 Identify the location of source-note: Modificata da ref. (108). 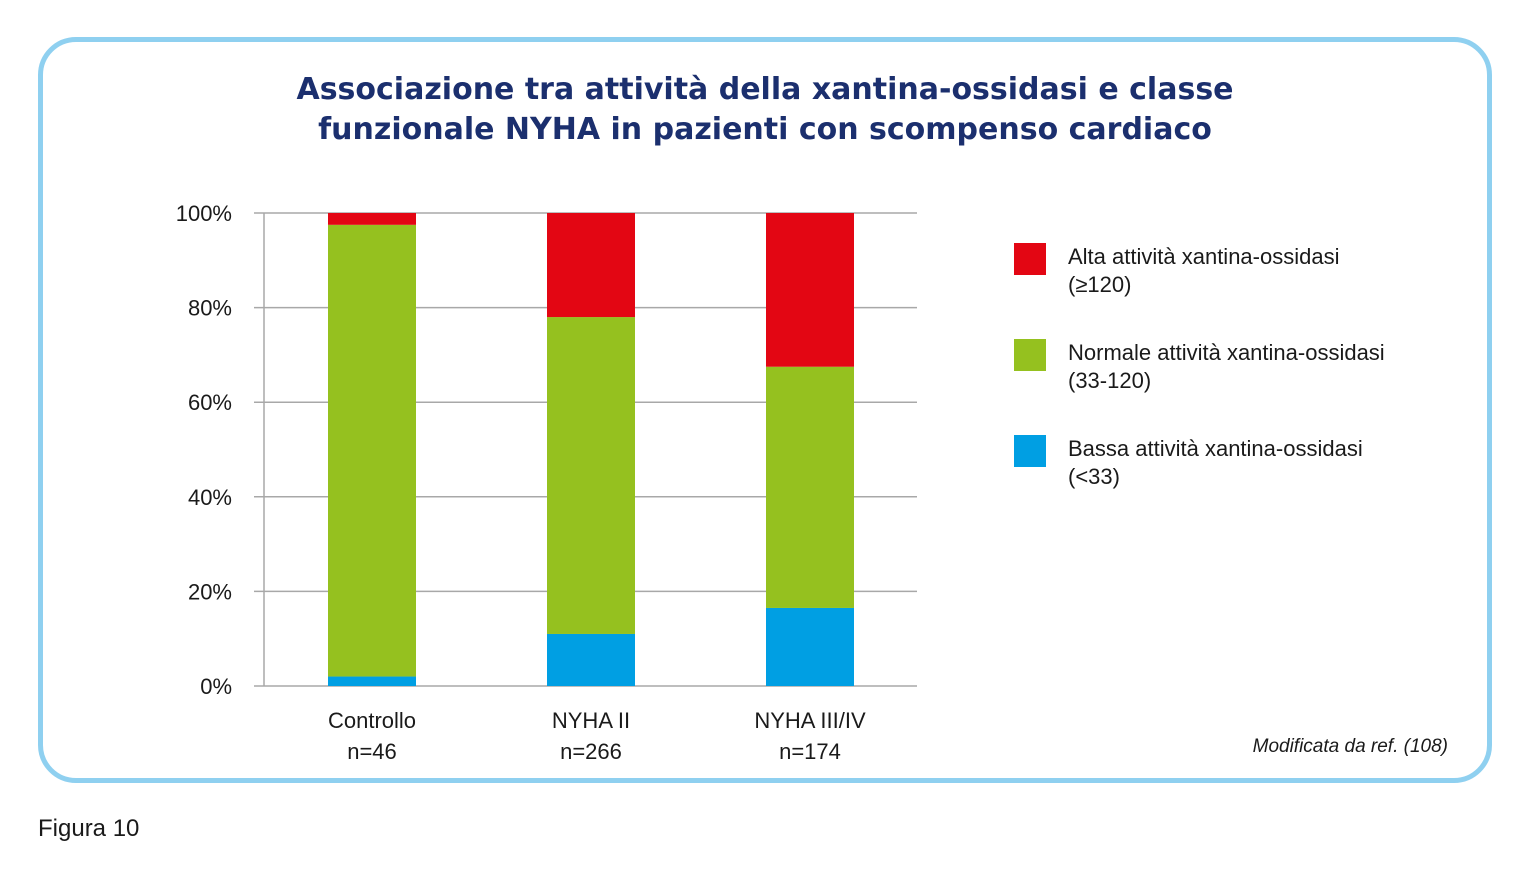
(1350, 746).